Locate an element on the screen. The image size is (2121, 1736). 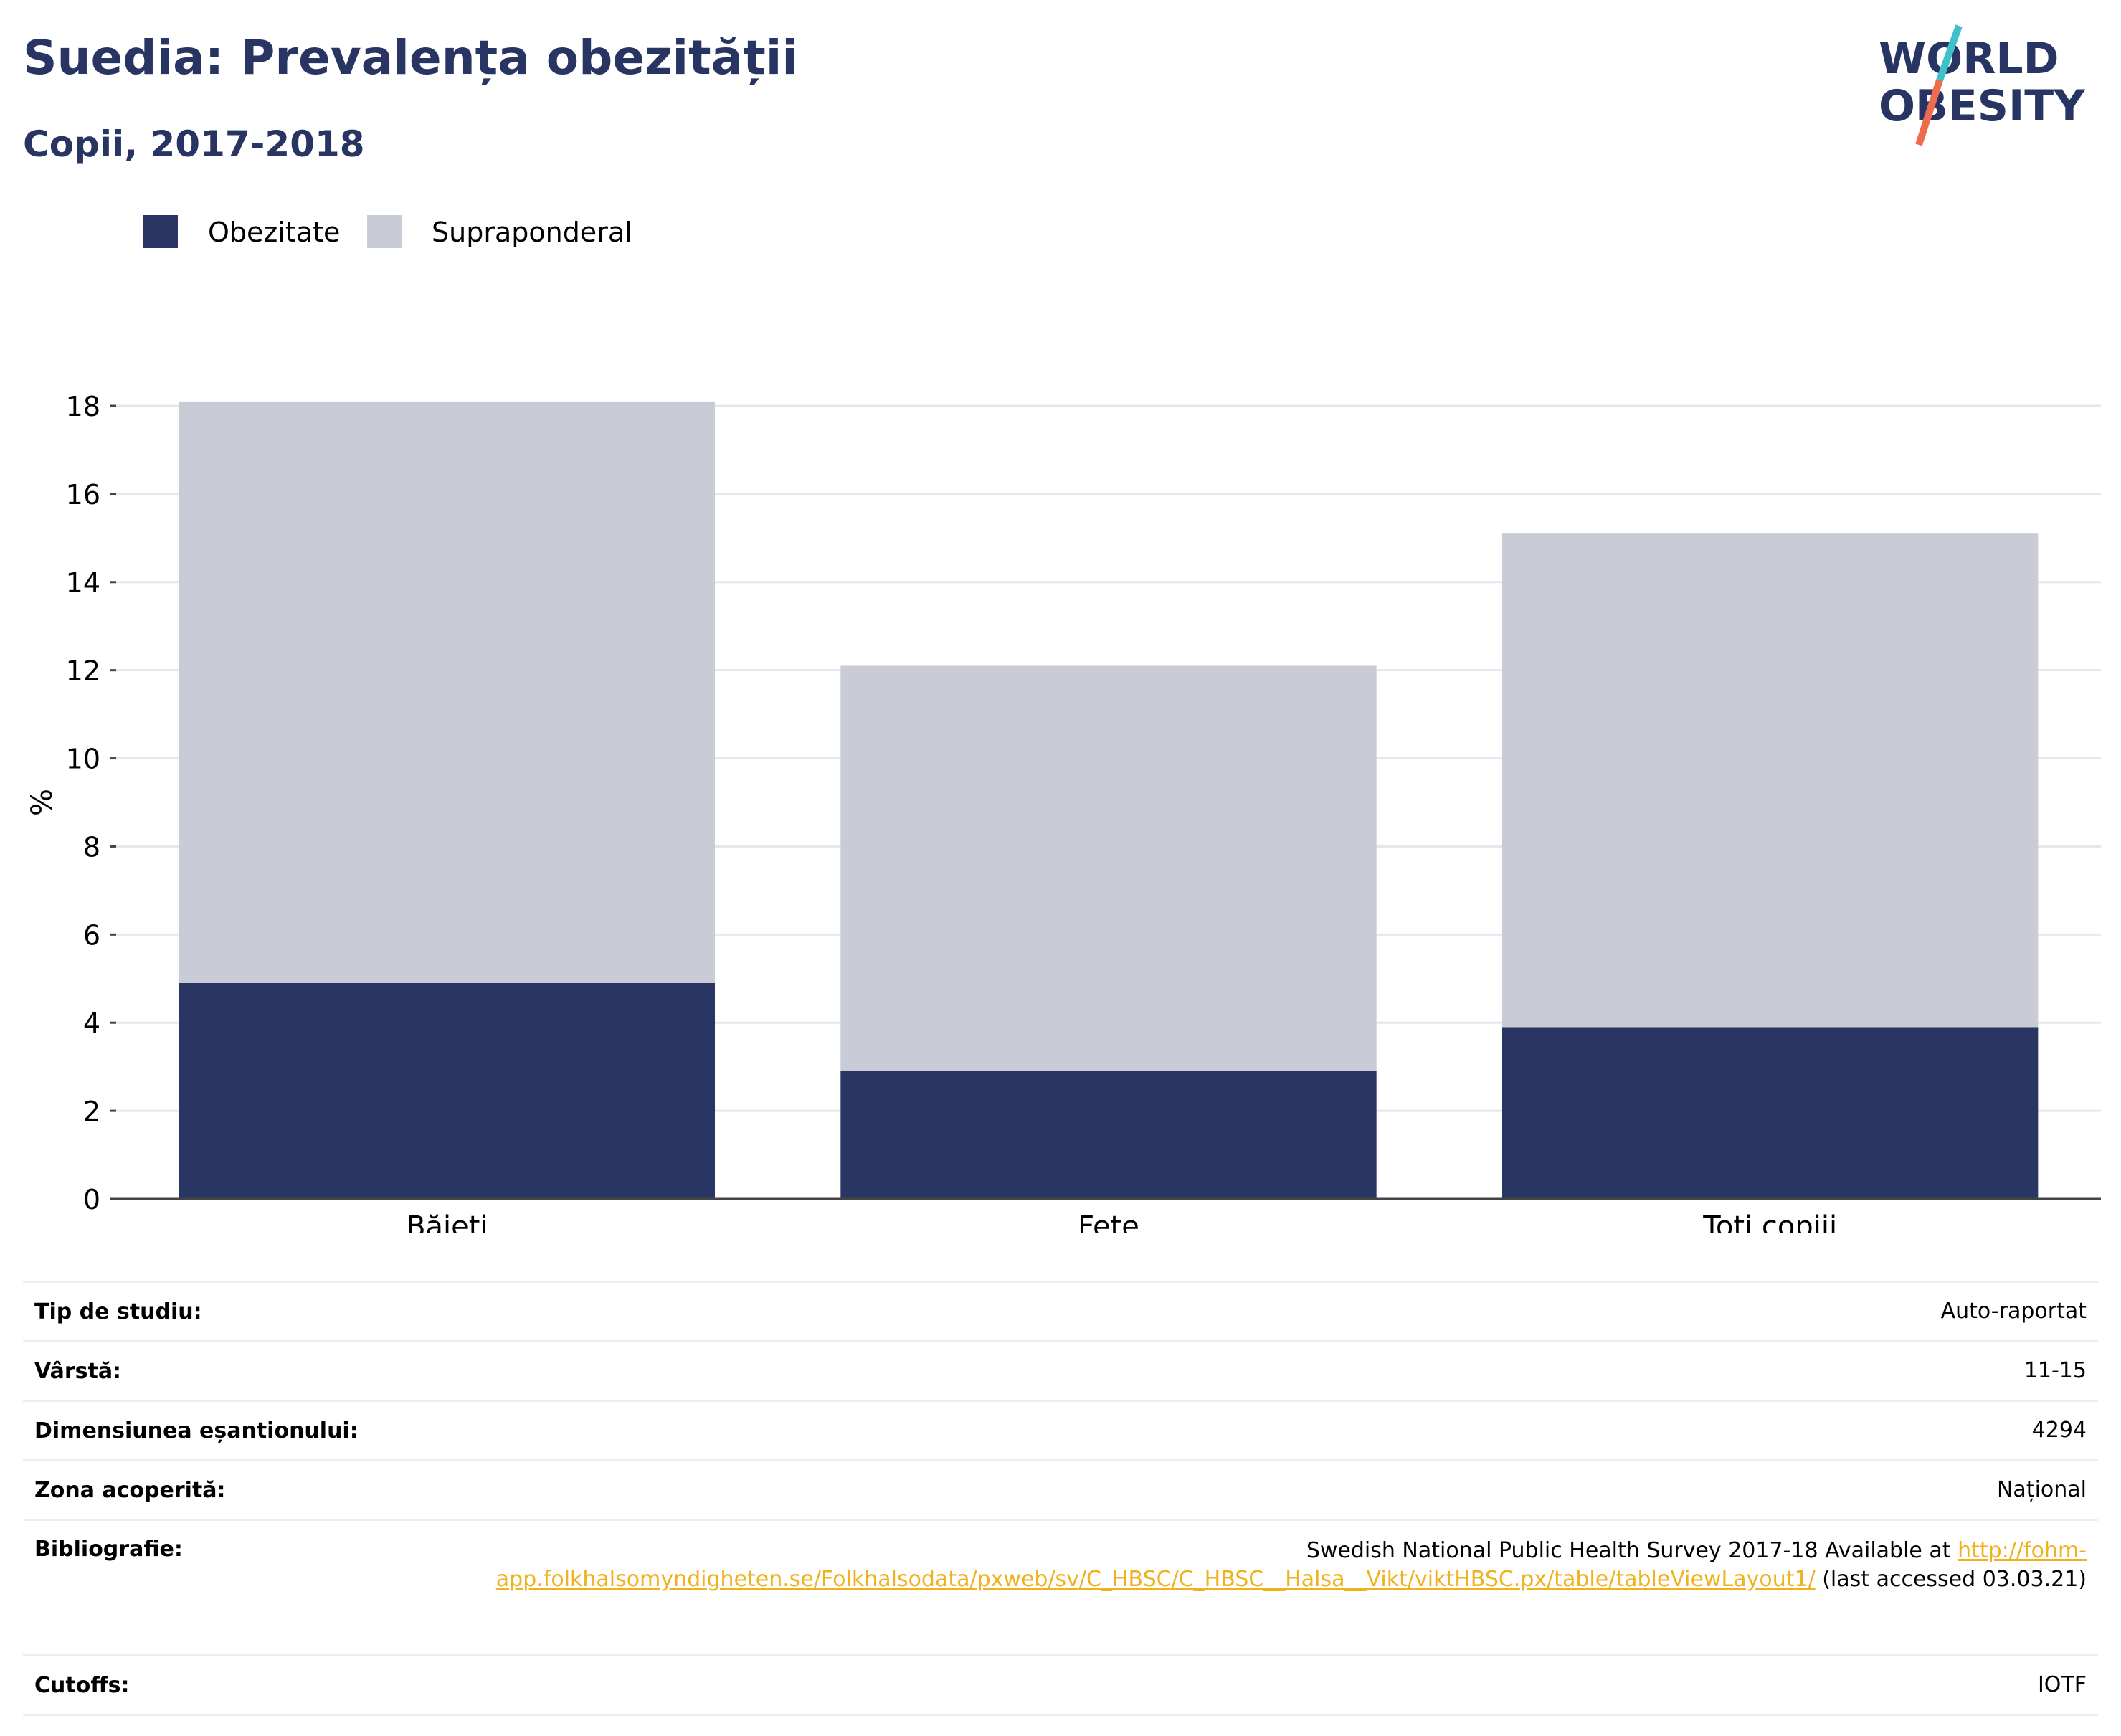
info-label: Tip de studiu: is located at coordinates (118, 1312).